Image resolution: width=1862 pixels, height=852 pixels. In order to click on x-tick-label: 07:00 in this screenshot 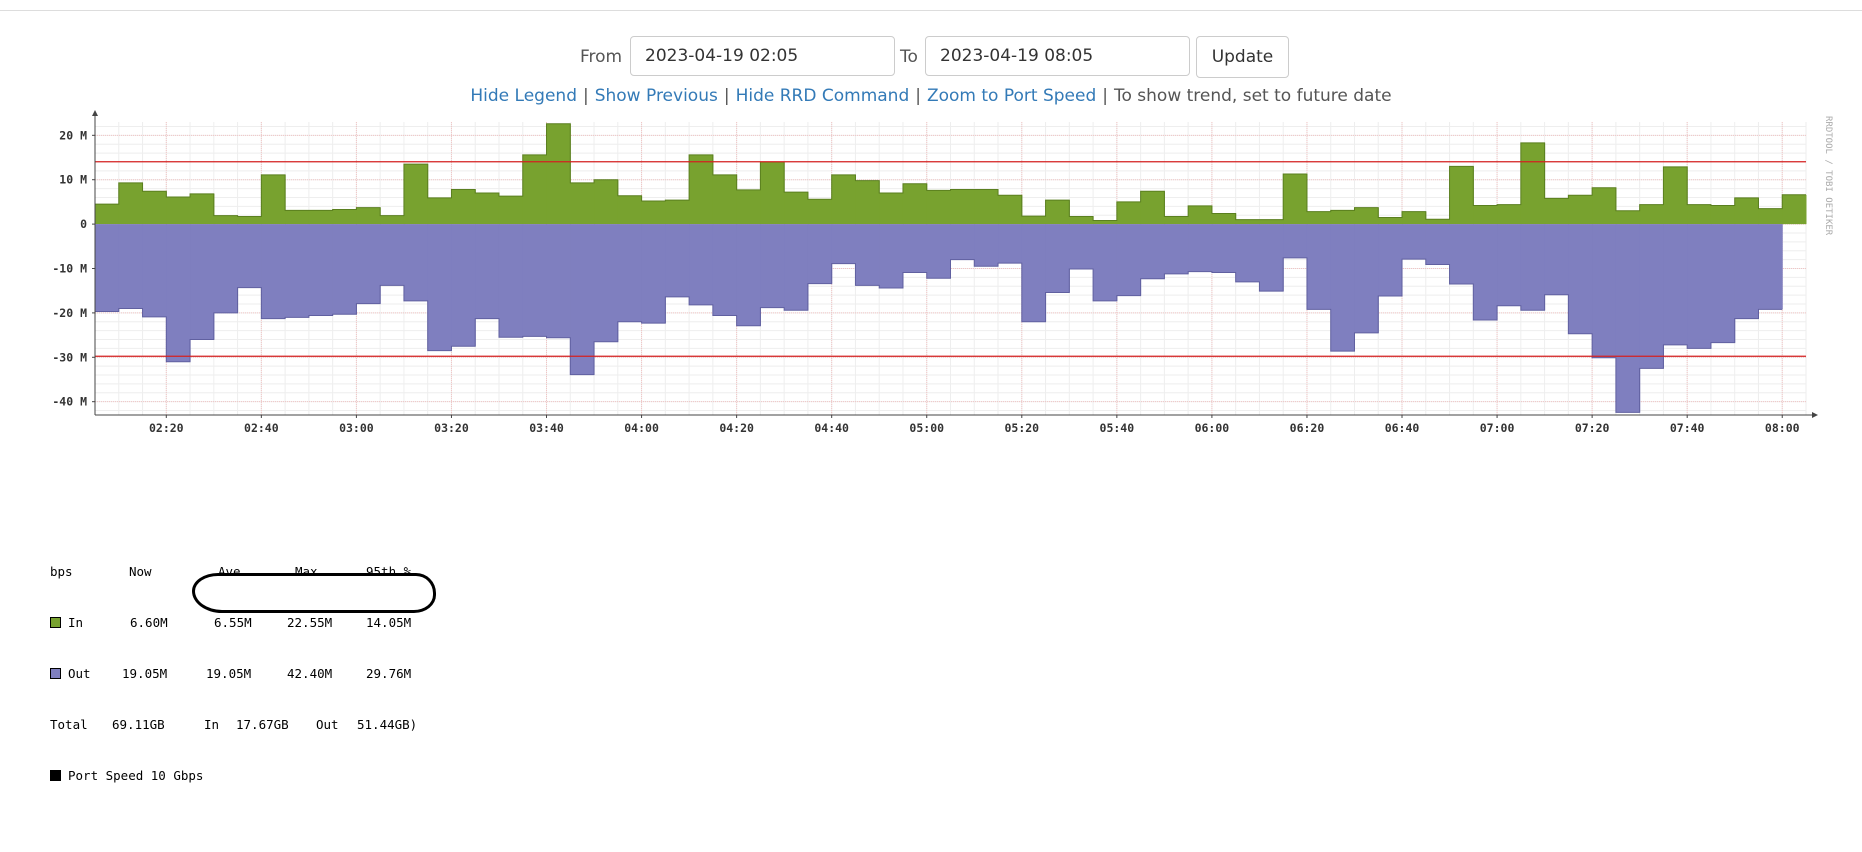, I will do `click(1497, 428)`.